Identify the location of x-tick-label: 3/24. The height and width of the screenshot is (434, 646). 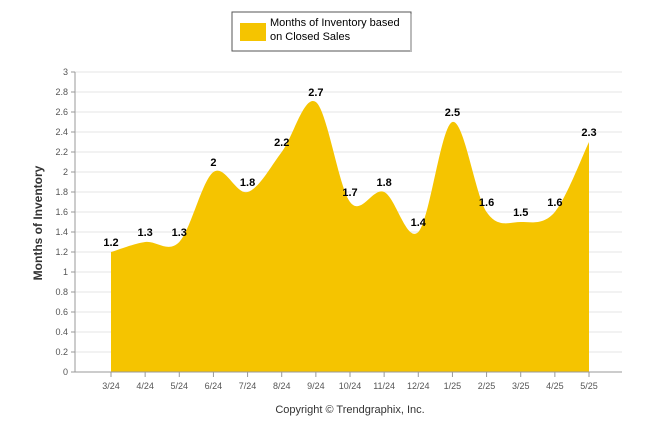
(111, 386).